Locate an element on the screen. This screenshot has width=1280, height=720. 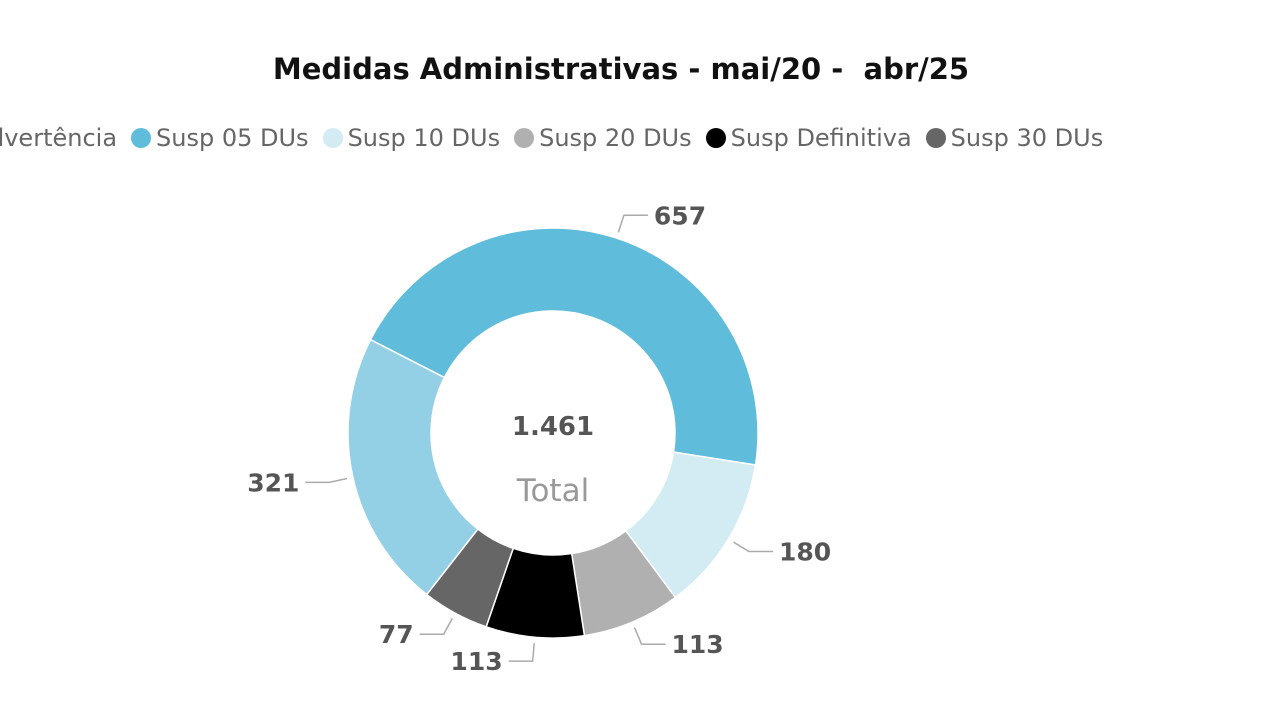
legend-label: Susp Definitiva is located at coordinates (821, 138).